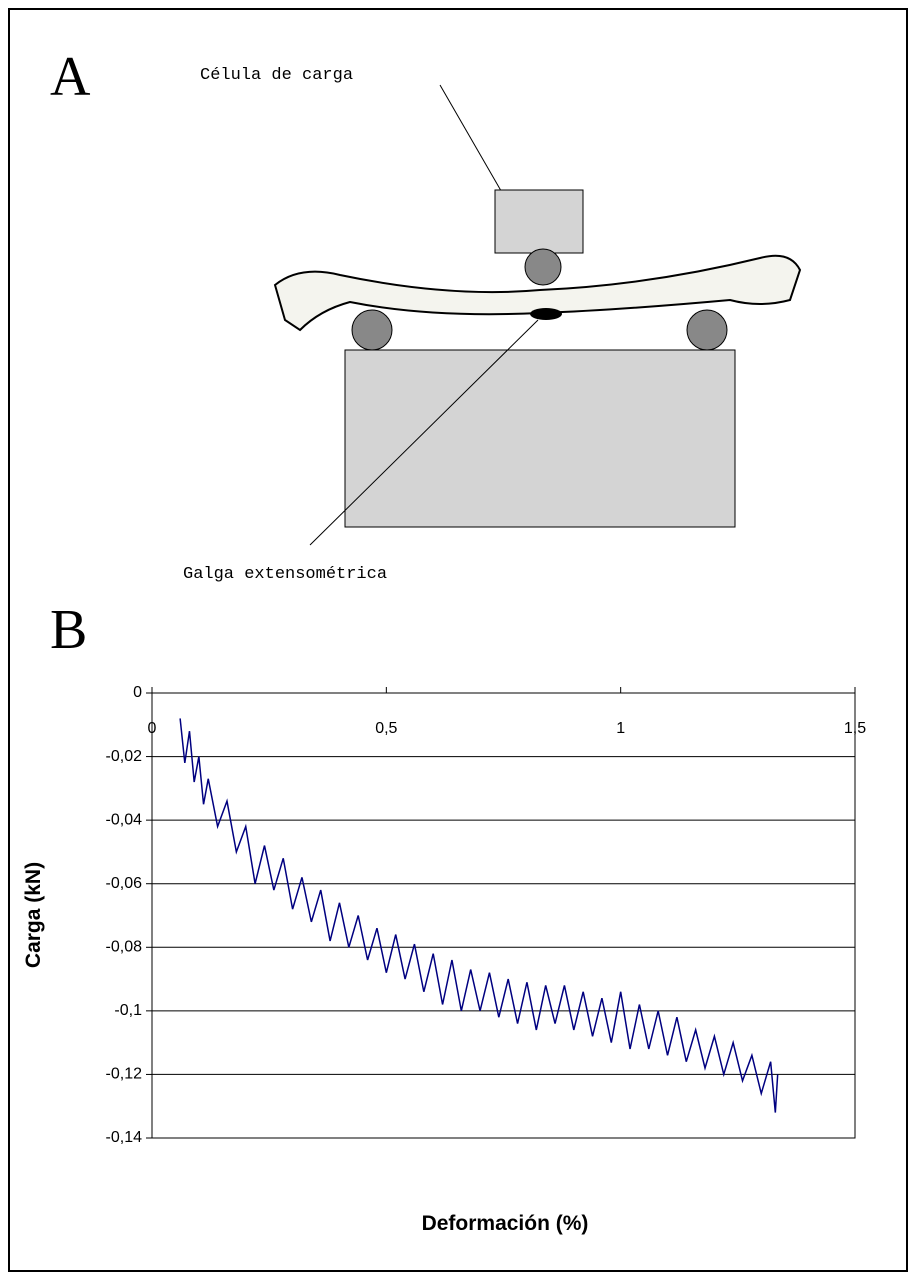 Image resolution: width=914 pixels, height=1273 pixels. What do you see at coordinates (124, 1137) in the screenshot?
I see `y-tick-label: -0,14` at bounding box center [124, 1137].